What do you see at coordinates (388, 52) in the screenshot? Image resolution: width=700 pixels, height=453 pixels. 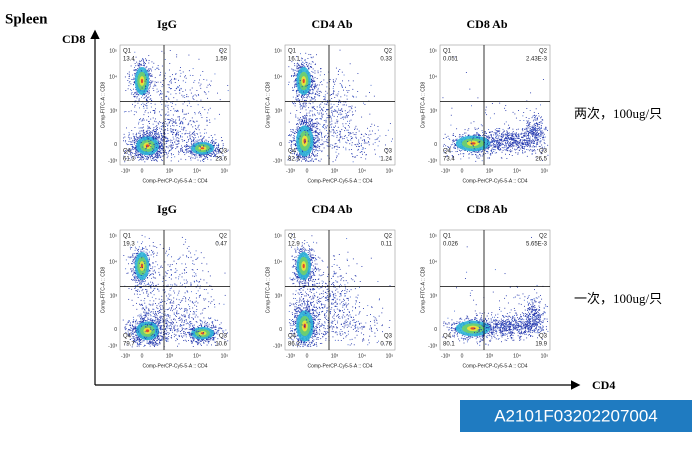 I see `quadrant-name: Q2` at bounding box center [388, 52].